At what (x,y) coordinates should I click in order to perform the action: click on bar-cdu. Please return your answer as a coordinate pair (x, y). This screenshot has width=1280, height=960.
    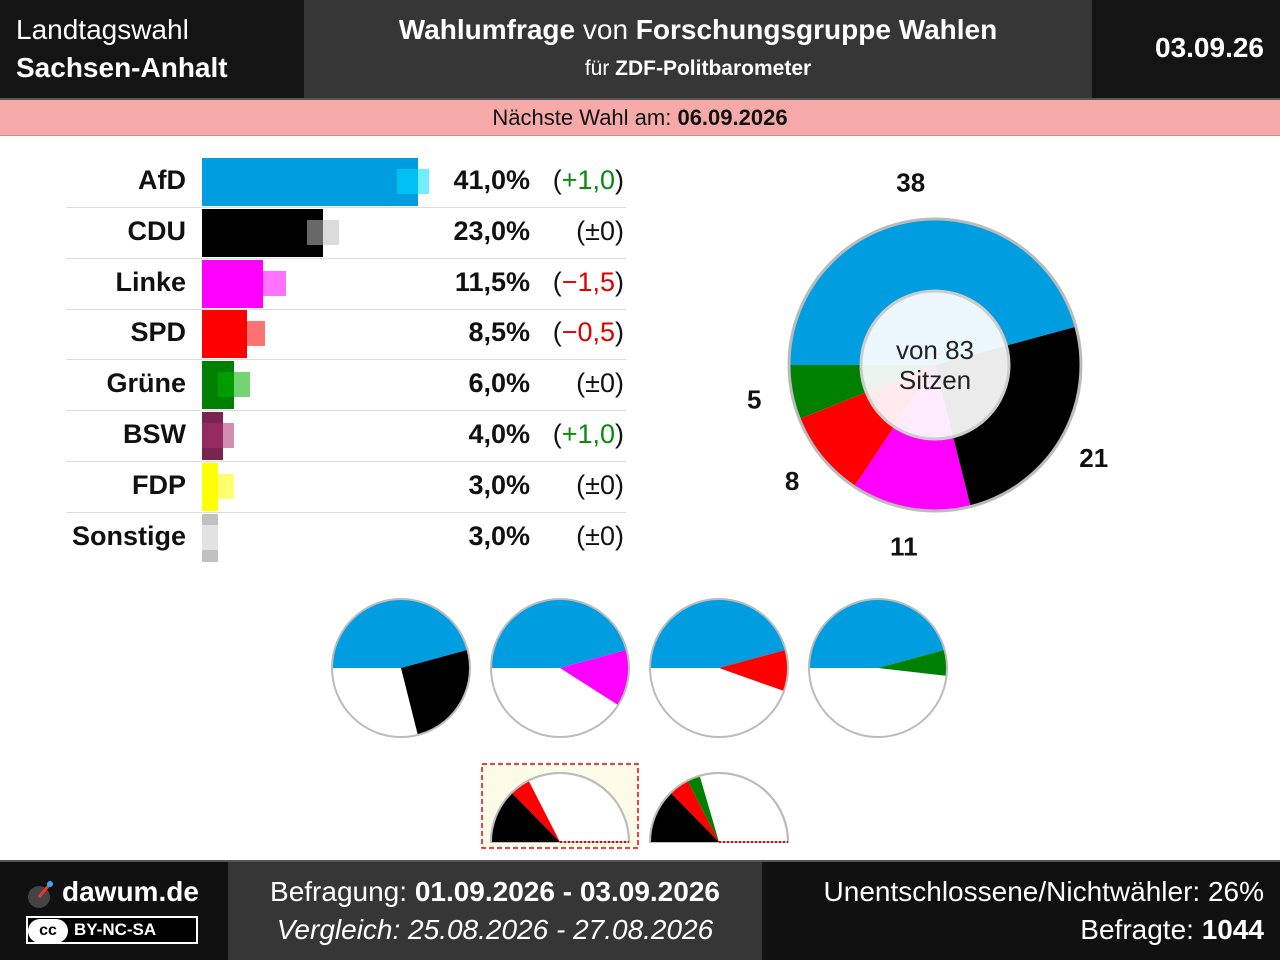
    Looking at the image, I should click on (263, 232).